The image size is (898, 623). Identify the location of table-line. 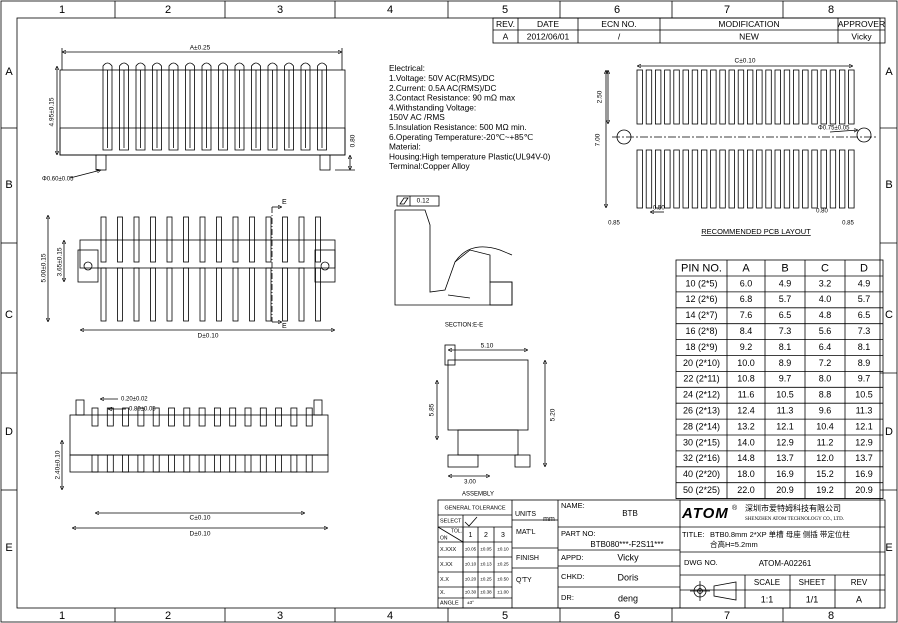
(450, 534).